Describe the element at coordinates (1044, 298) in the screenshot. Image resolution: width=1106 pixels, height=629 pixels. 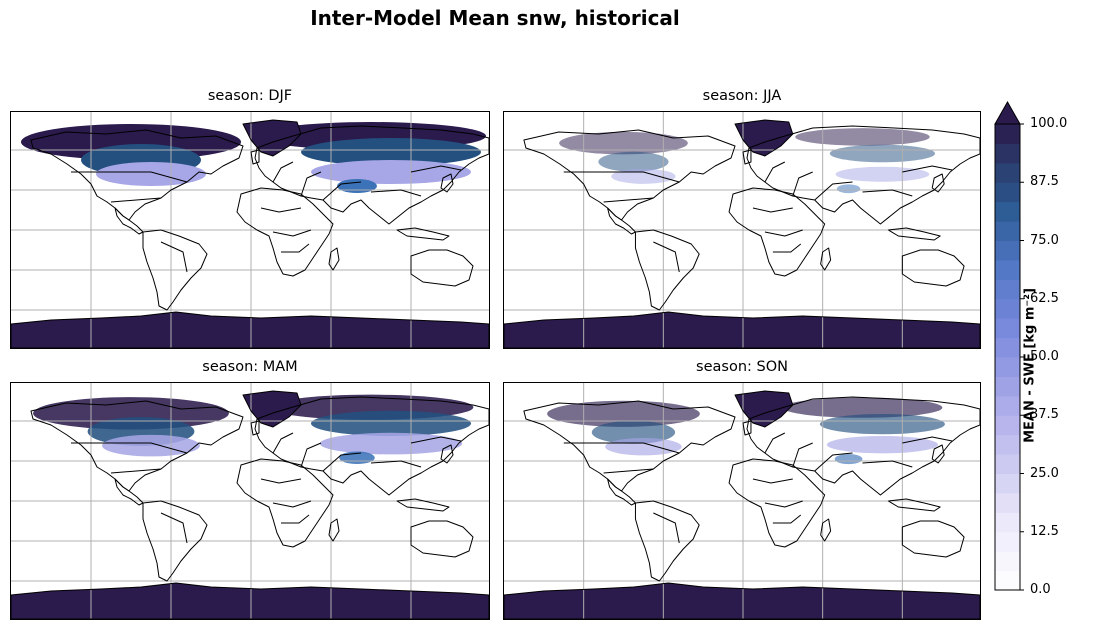
I see `colorbar-tick-label: 62.5` at that location.